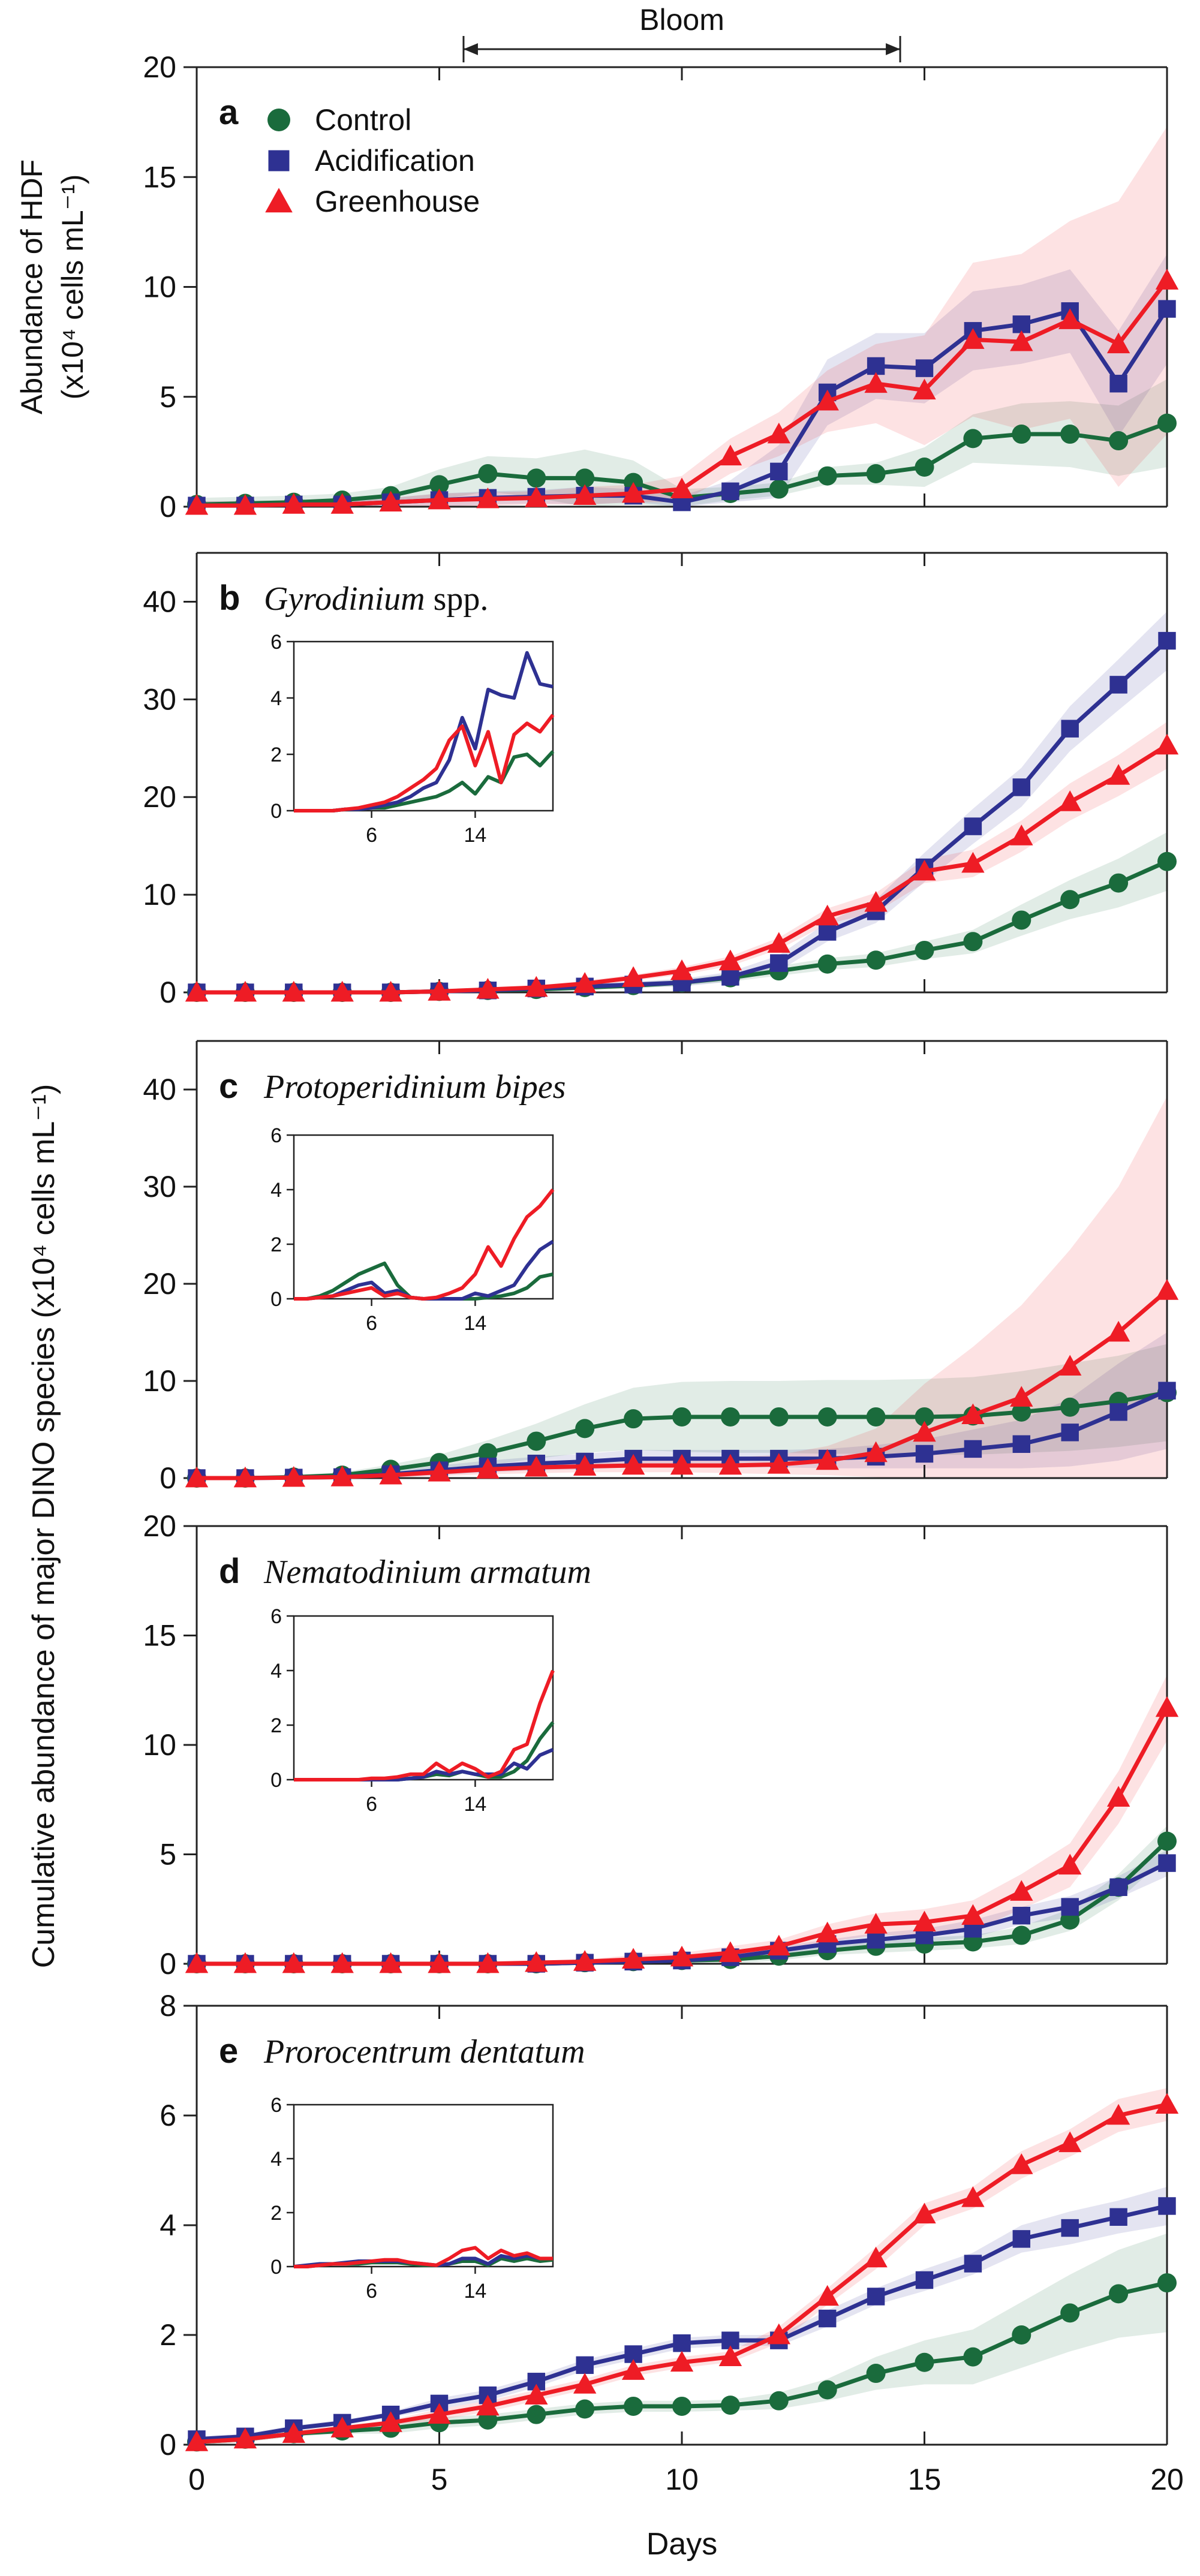 Image resolution: width=1200 pixels, height=2576 pixels. What do you see at coordinates (159, 1284) in the screenshot?
I see `y-tick-label: 20` at bounding box center [159, 1284].